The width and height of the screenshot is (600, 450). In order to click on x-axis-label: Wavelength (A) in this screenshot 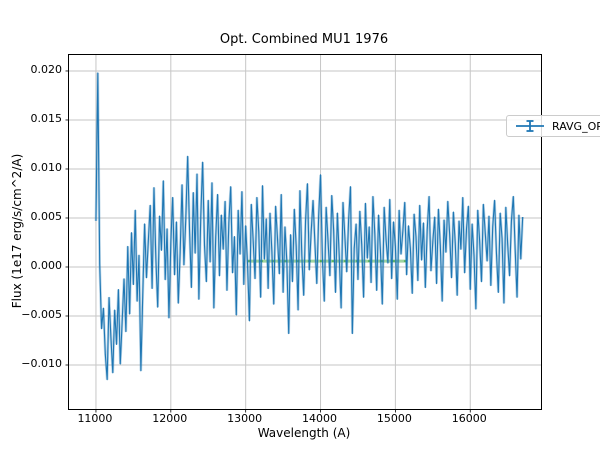, I will do `click(304, 433)`.